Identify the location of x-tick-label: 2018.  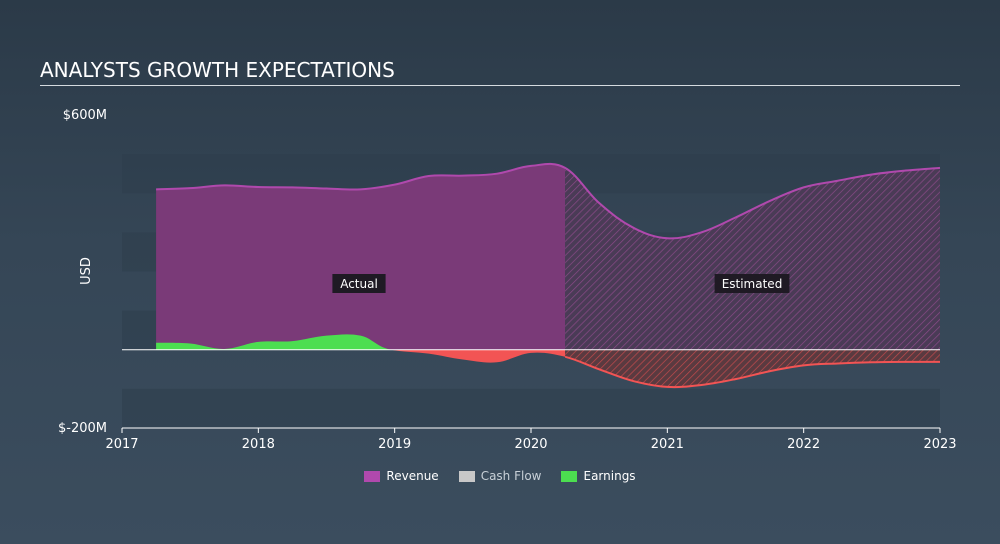
(258, 444).